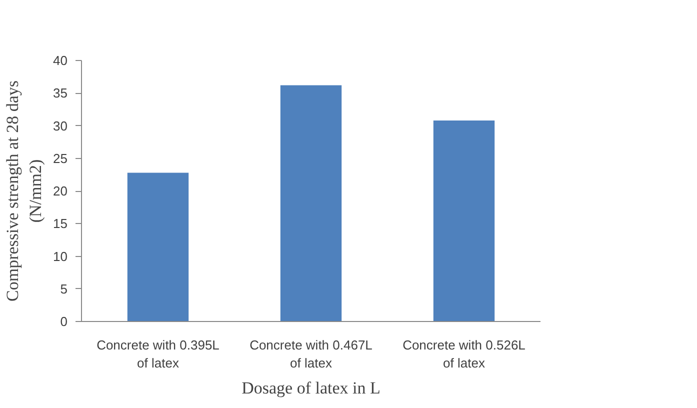 This screenshot has width=697, height=408. I want to click on y-tick-label: 35, so click(60, 93).